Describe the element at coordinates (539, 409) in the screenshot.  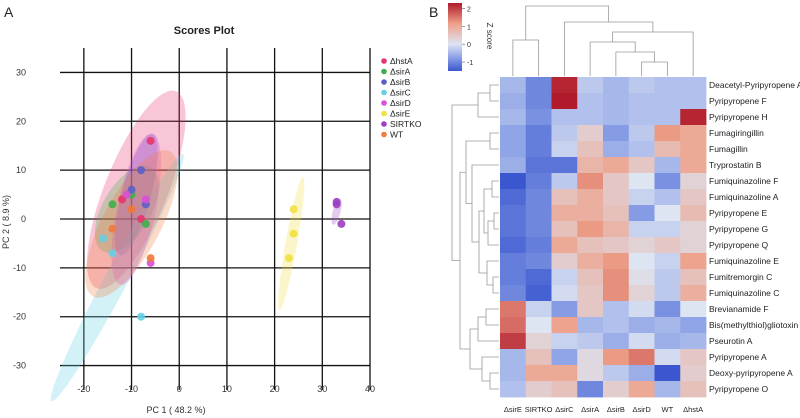
I see `column-label: SIRTKO` at that location.